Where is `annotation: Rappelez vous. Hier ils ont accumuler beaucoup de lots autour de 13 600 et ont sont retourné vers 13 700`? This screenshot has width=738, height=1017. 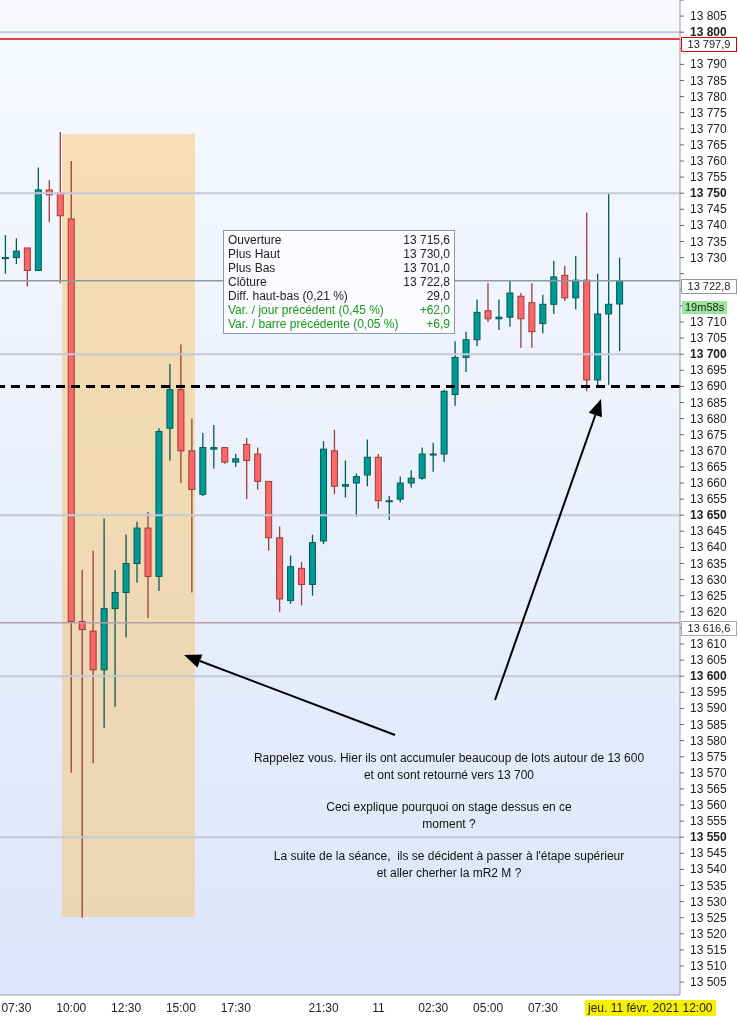 annotation: Rappelez vous. Hier ils ont accumuler beaucoup de lots autour de 13 600 et ont sont retourné vers 13 700 is located at coordinates (449, 766).